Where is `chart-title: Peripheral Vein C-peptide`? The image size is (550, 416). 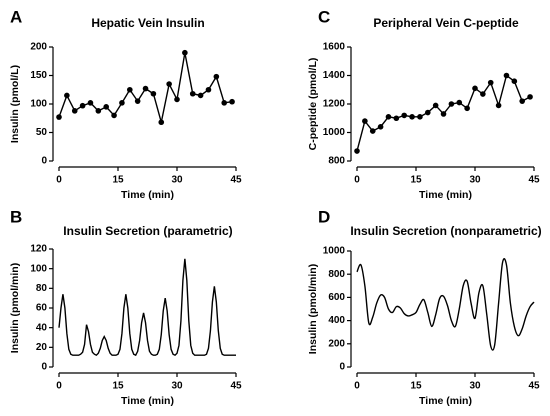 chart-title: Peripheral Vein C-peptide is located at coordinates (446, 23).